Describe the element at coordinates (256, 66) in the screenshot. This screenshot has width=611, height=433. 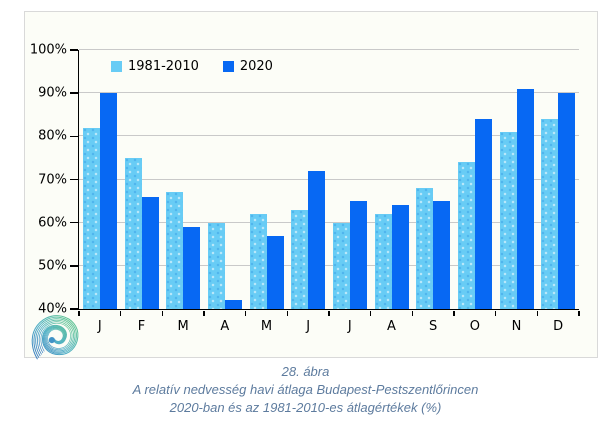
I see `legend-label-2020: 2020` at that location.